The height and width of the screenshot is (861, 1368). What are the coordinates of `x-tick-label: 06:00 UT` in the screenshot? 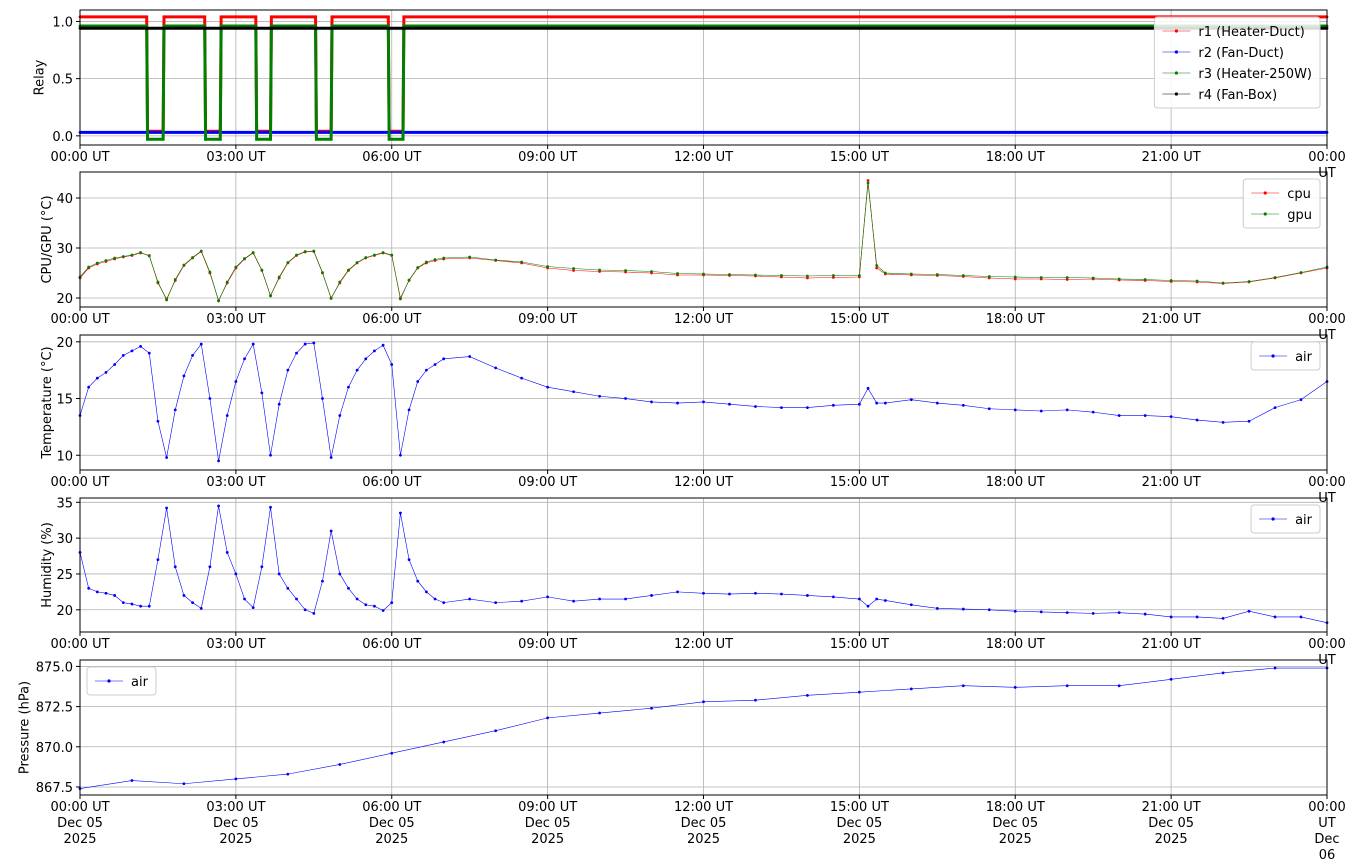 It's located at (392, 157).